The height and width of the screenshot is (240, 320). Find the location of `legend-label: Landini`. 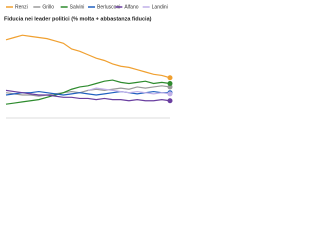

legend-label: Landini is located at coordinates (160, 7).